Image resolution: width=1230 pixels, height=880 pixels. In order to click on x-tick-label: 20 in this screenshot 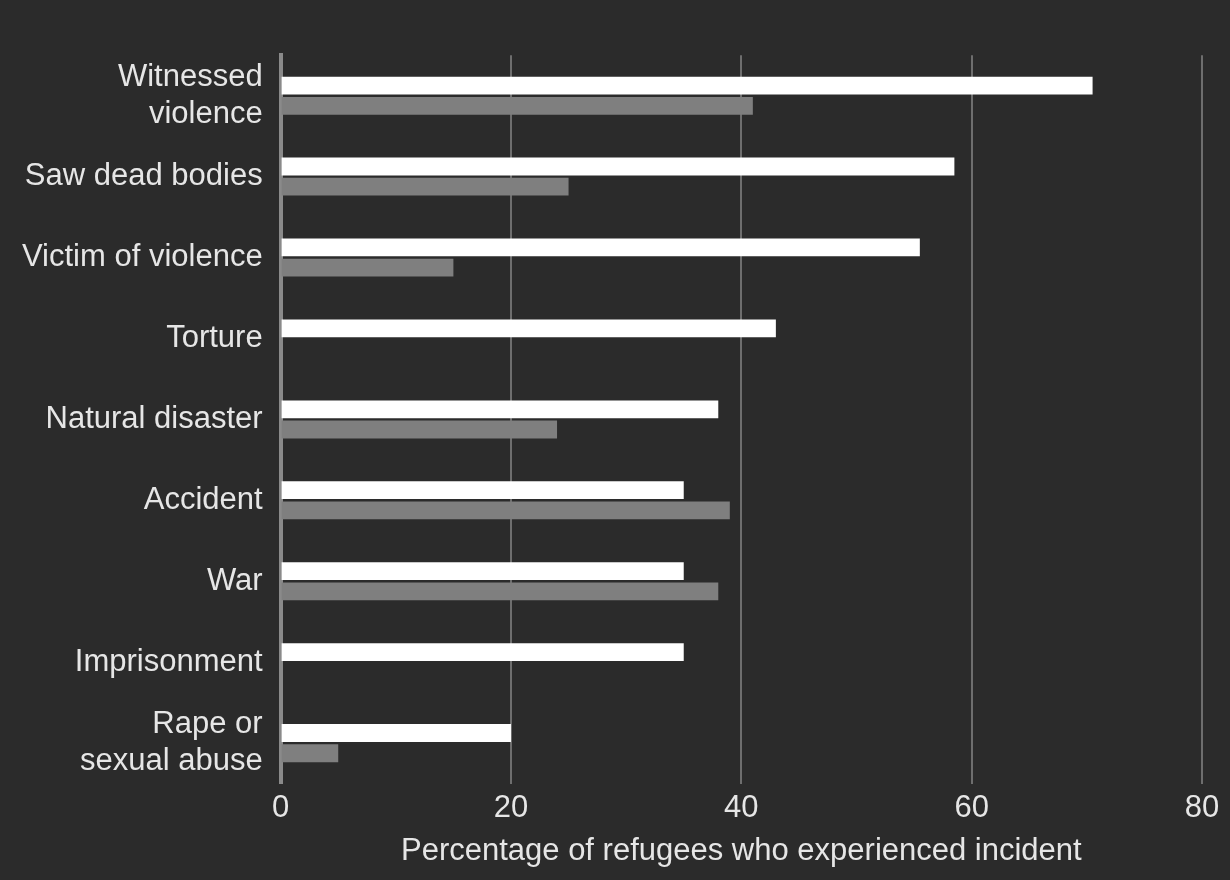, I will do `click(511, 806)`.